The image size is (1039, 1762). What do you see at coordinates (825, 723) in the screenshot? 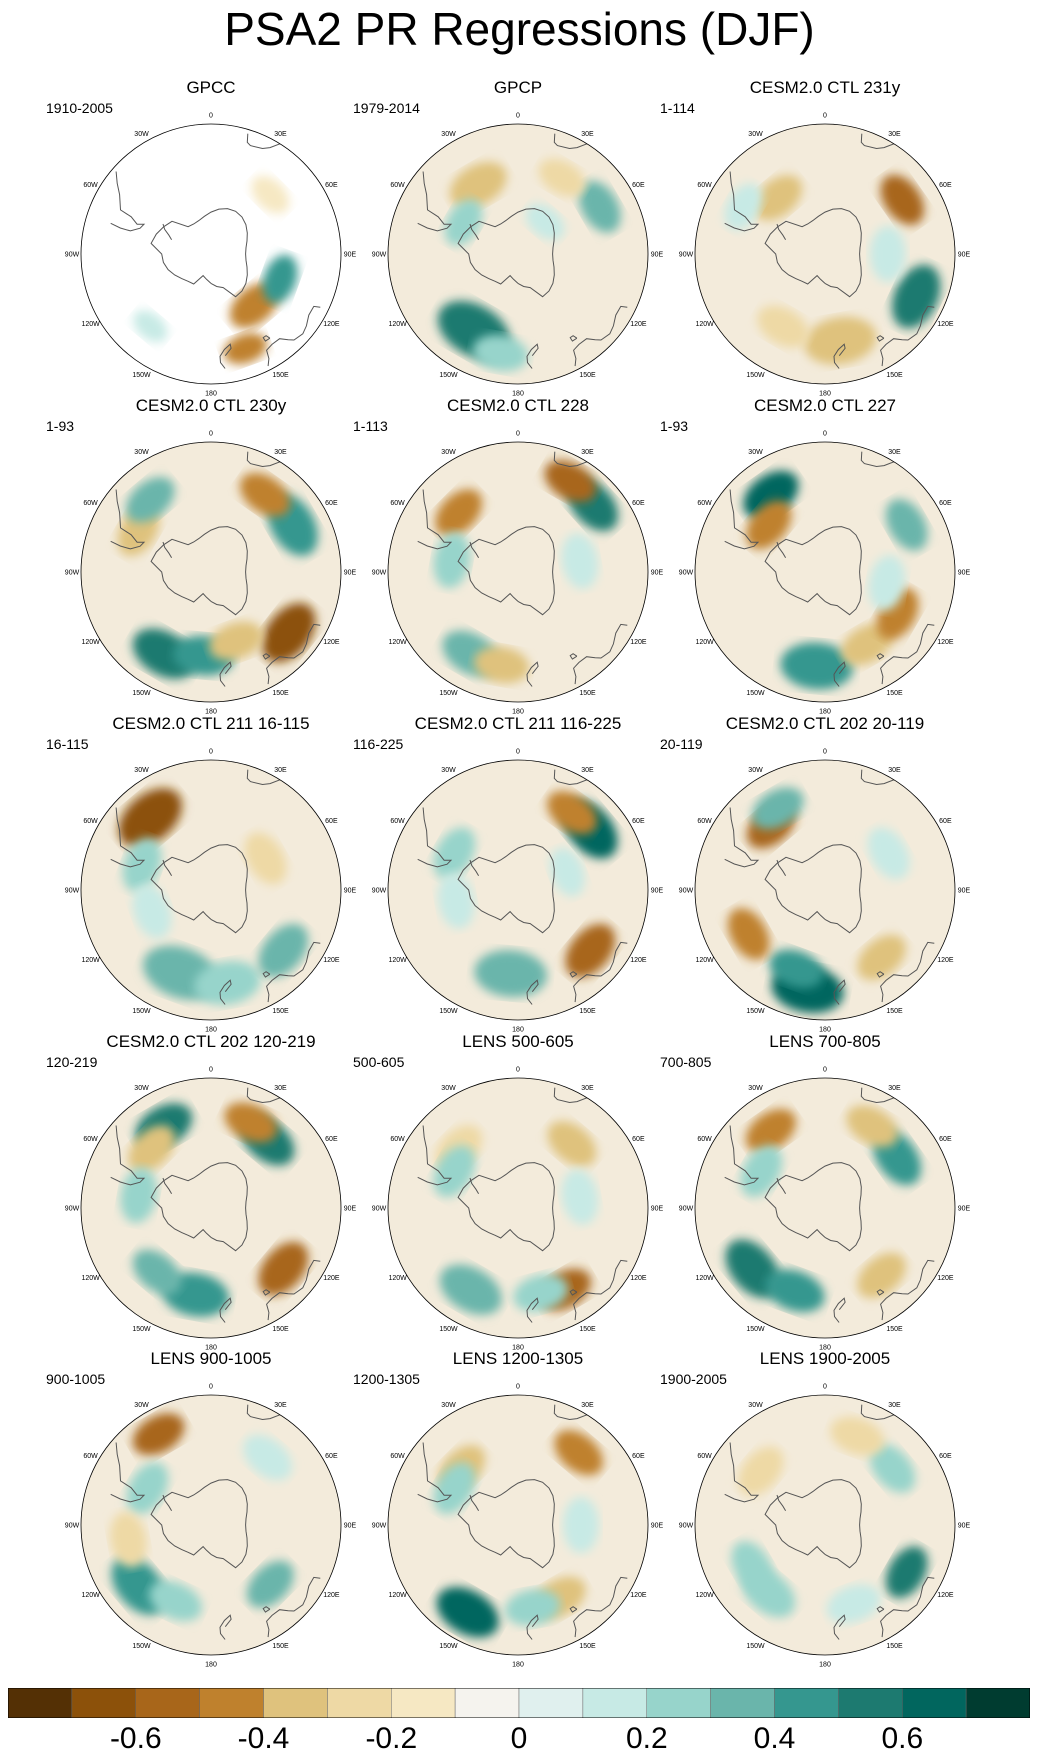
I see `panel-title: CESM2.0 CTL 202 20-119` at bounding box center [825, 723].